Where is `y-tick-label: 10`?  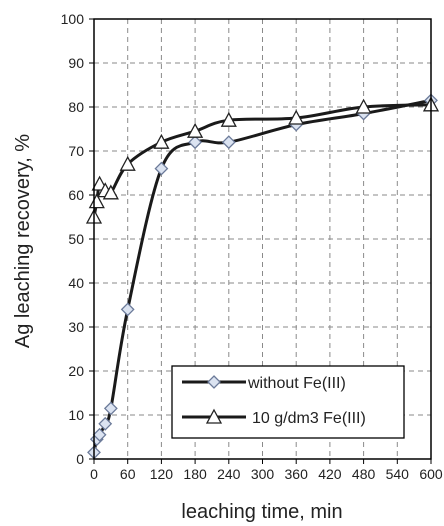 y-tick-label: 10 is located at coordinates (76, 415).